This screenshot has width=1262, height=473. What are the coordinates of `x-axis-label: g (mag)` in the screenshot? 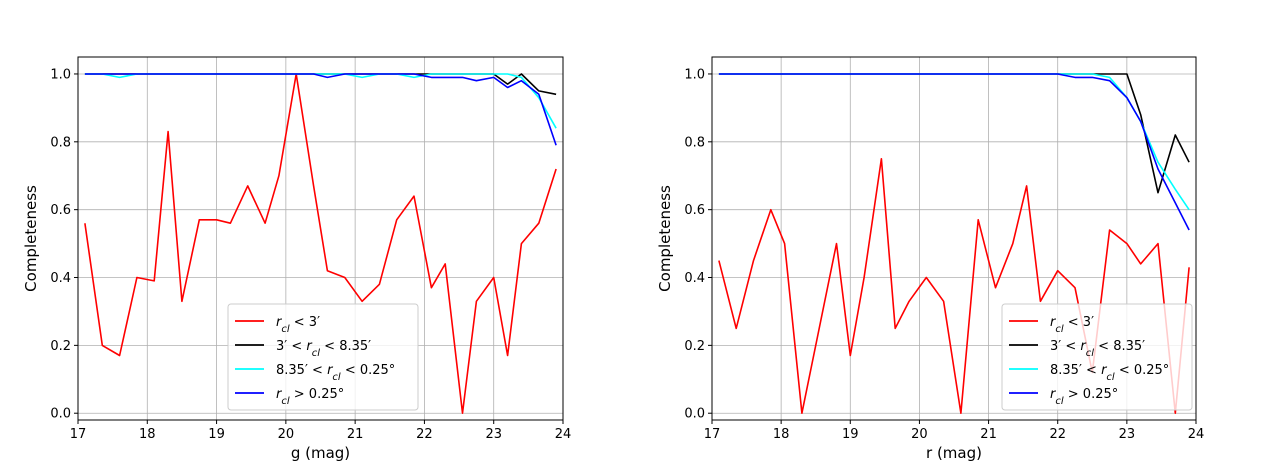 It's located at (320, 453).